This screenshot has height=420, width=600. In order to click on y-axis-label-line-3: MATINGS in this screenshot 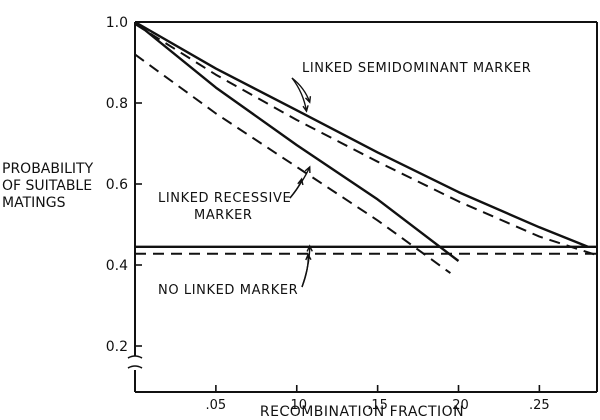, I will do `click(34, 203)`.